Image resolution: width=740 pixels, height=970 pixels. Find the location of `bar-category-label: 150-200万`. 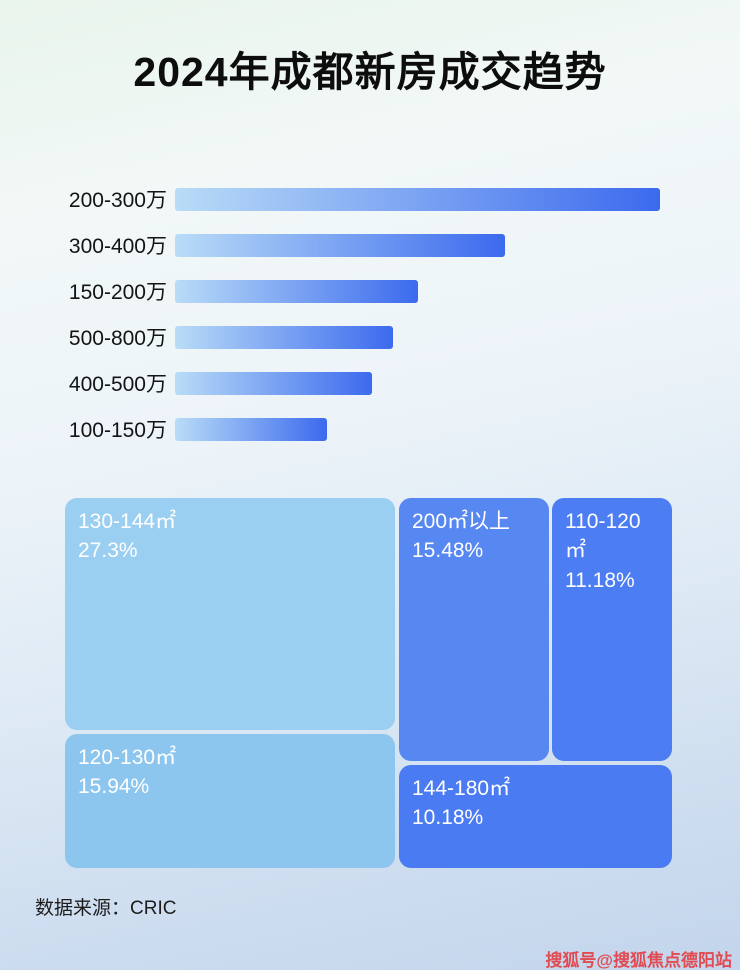

bar-category-label: 150-200万 is located at coordinates (117, 292).